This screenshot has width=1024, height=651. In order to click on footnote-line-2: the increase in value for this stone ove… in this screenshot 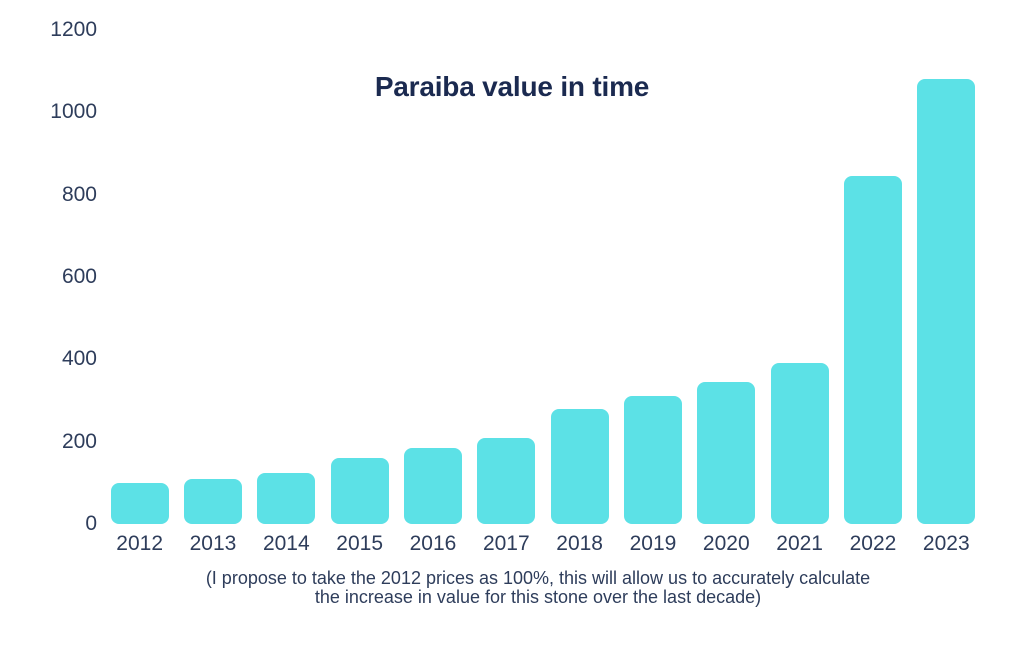, I will do `click(538, 597)`.